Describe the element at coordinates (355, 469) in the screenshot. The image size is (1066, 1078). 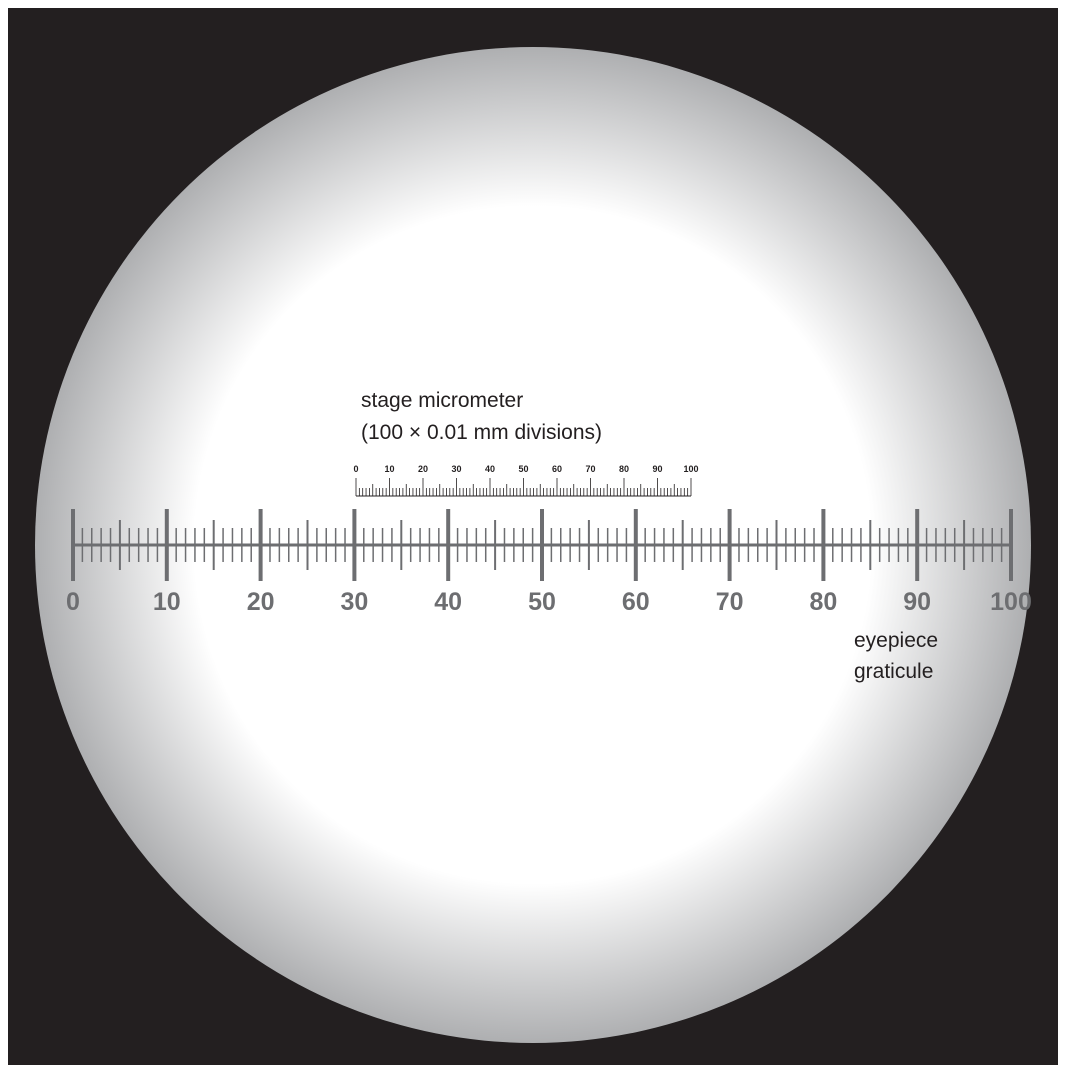
I see `micrometer-tick-label: 0` at that location.